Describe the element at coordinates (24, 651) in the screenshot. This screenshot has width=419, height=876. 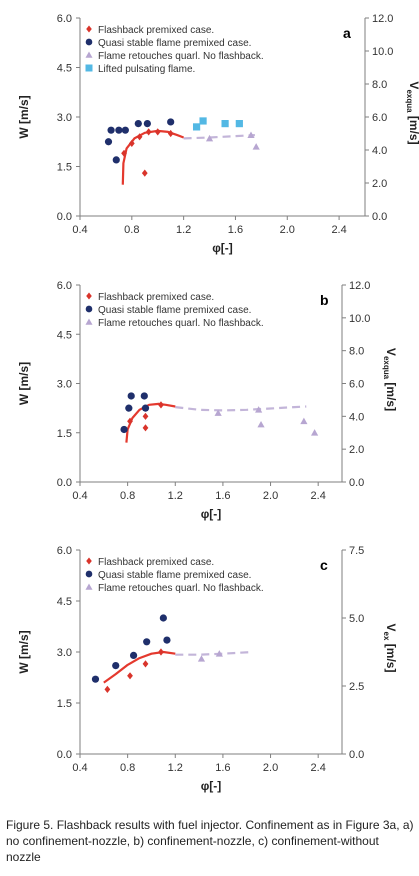
I see `y-axis-label: W [m/s]` at that location.